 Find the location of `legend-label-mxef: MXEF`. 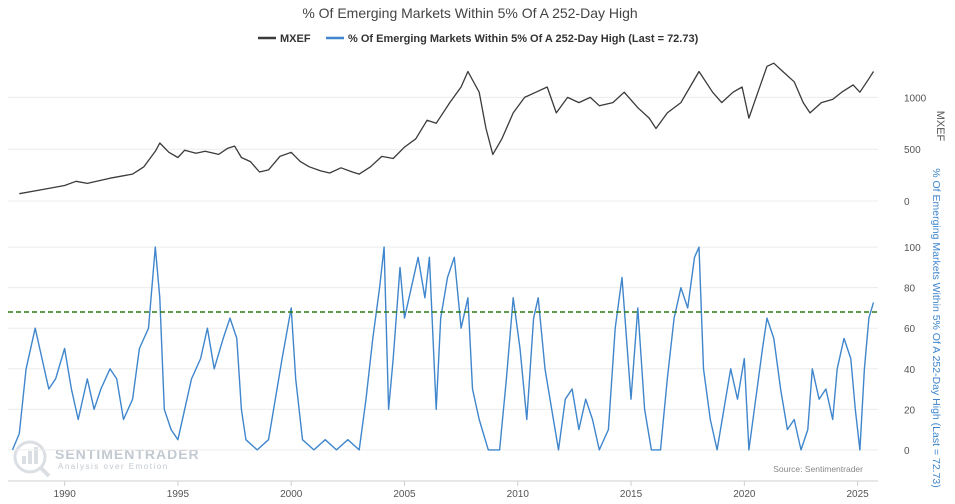

legend-label-mxef: MXEF is located at coordinates (295, 39).